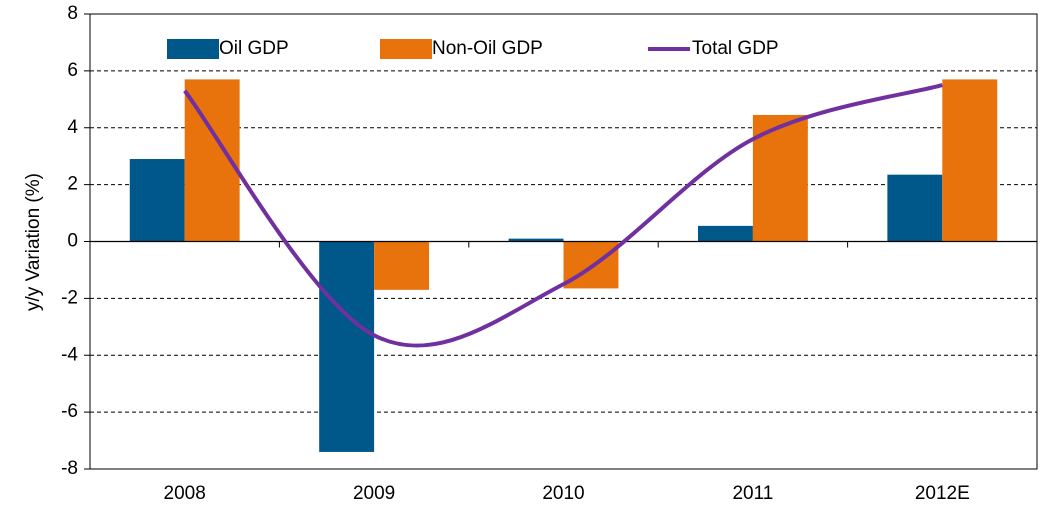 The width and height of the screenshot is (1044, 521). I want to click on y-tick-label: 8, so click(72, 13).